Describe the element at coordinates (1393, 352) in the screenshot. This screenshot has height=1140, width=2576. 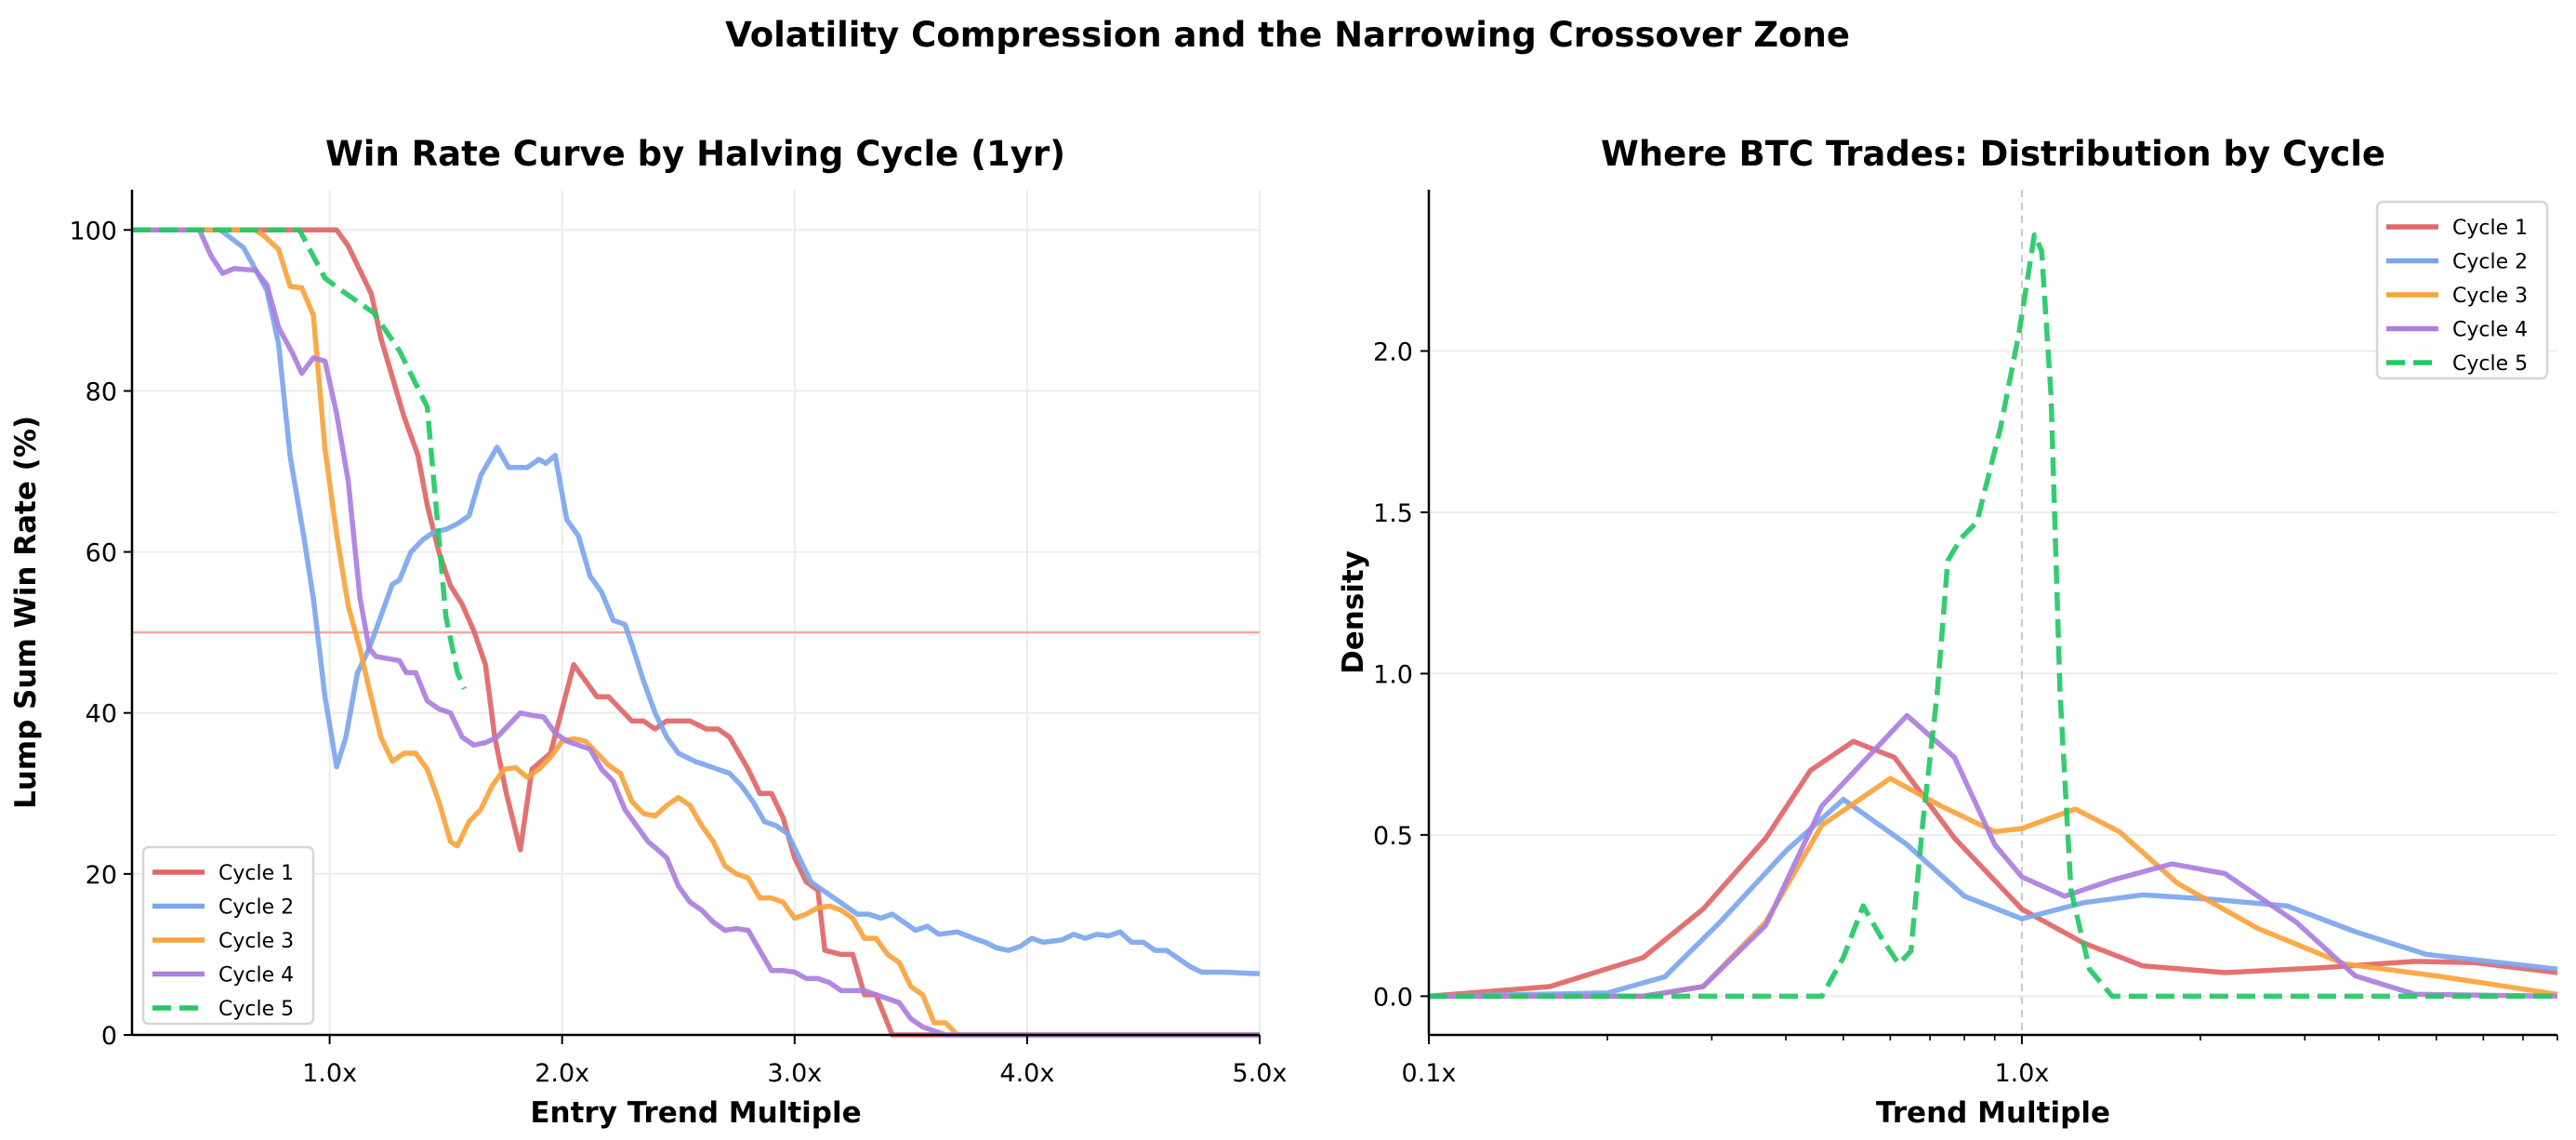
I see `y-tick-label: 2.0` at that location.